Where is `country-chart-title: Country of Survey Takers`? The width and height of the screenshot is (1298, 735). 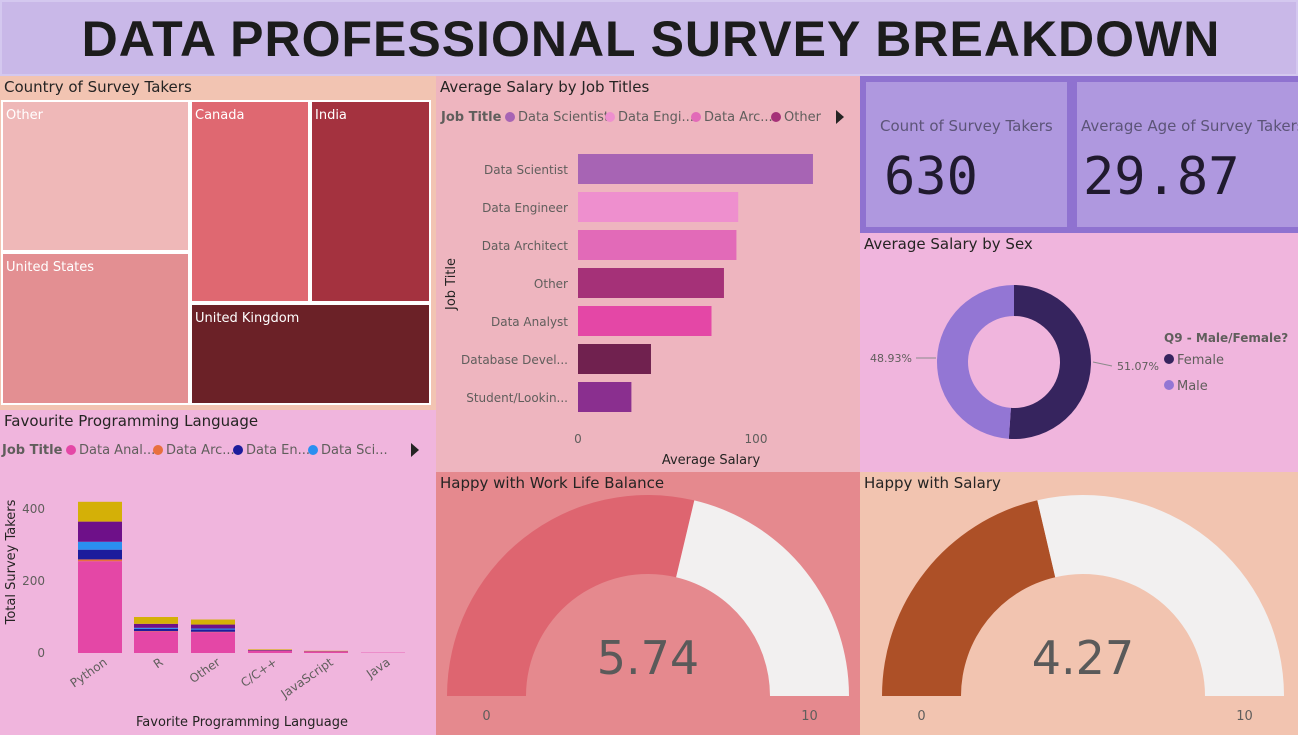
country-chart-title: Country of Survey Takers is located at coordinates (98, 87).